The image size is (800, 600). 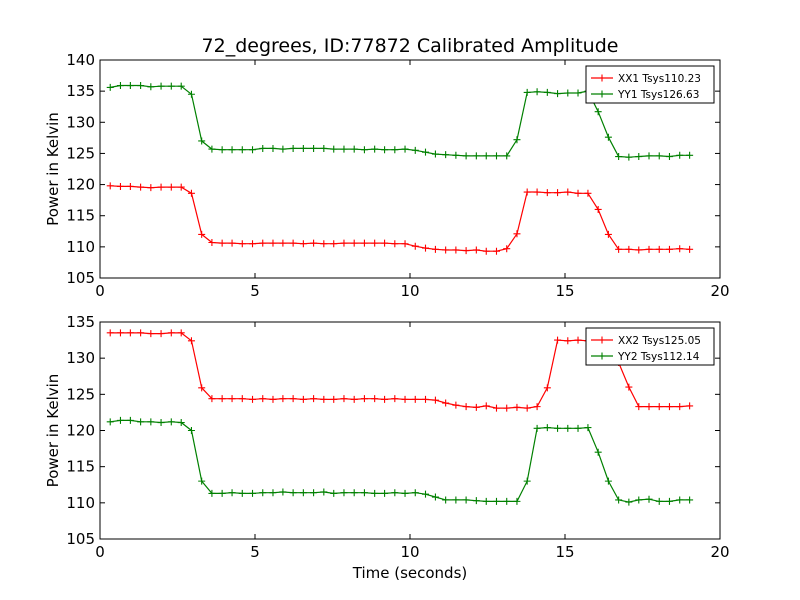 What do you see at coordinates (80, 60) in the screenshot?
I see `y-tick-label: 140` at bounding box center [80, 60].